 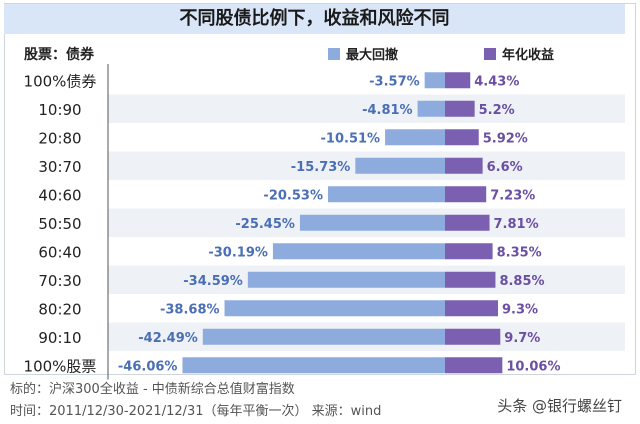 I want to click on category-label: 50:50, so click(x=59, y=224).